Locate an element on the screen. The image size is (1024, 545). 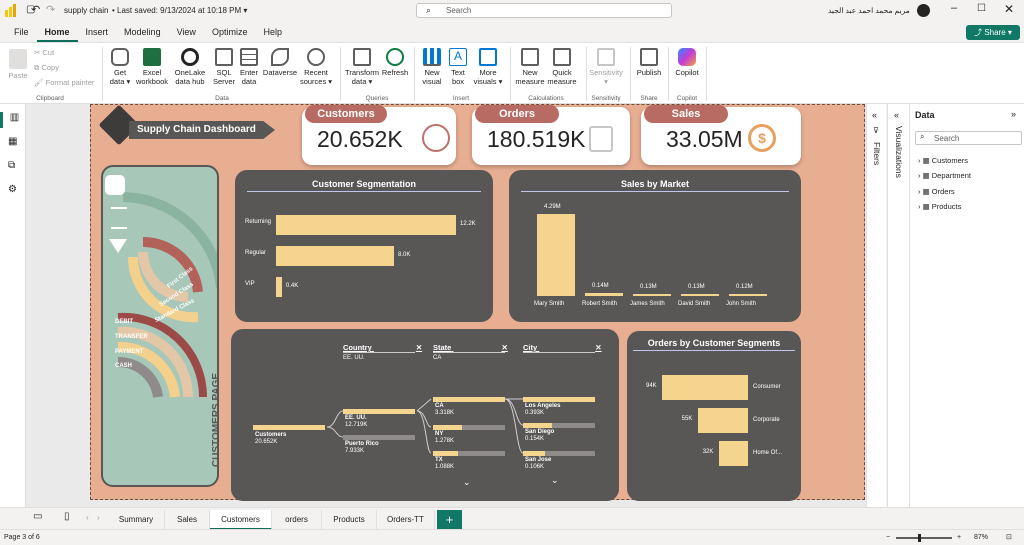
field-table-orders: › ▦ Orders is located at coordinates (936, 191).